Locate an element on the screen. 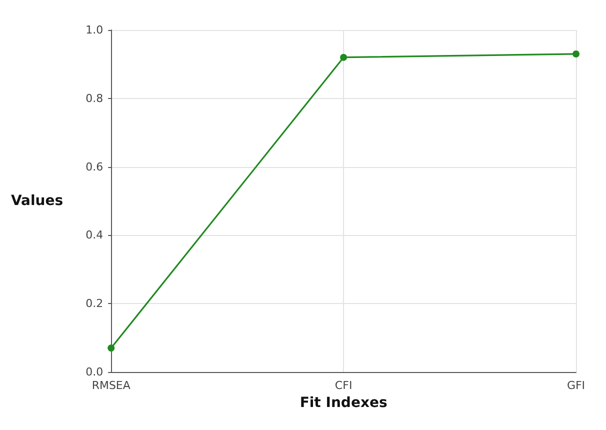 The height and width of the screenshot is (430, 606). x-tick-label: CFI is located at coordinates (343, 385).